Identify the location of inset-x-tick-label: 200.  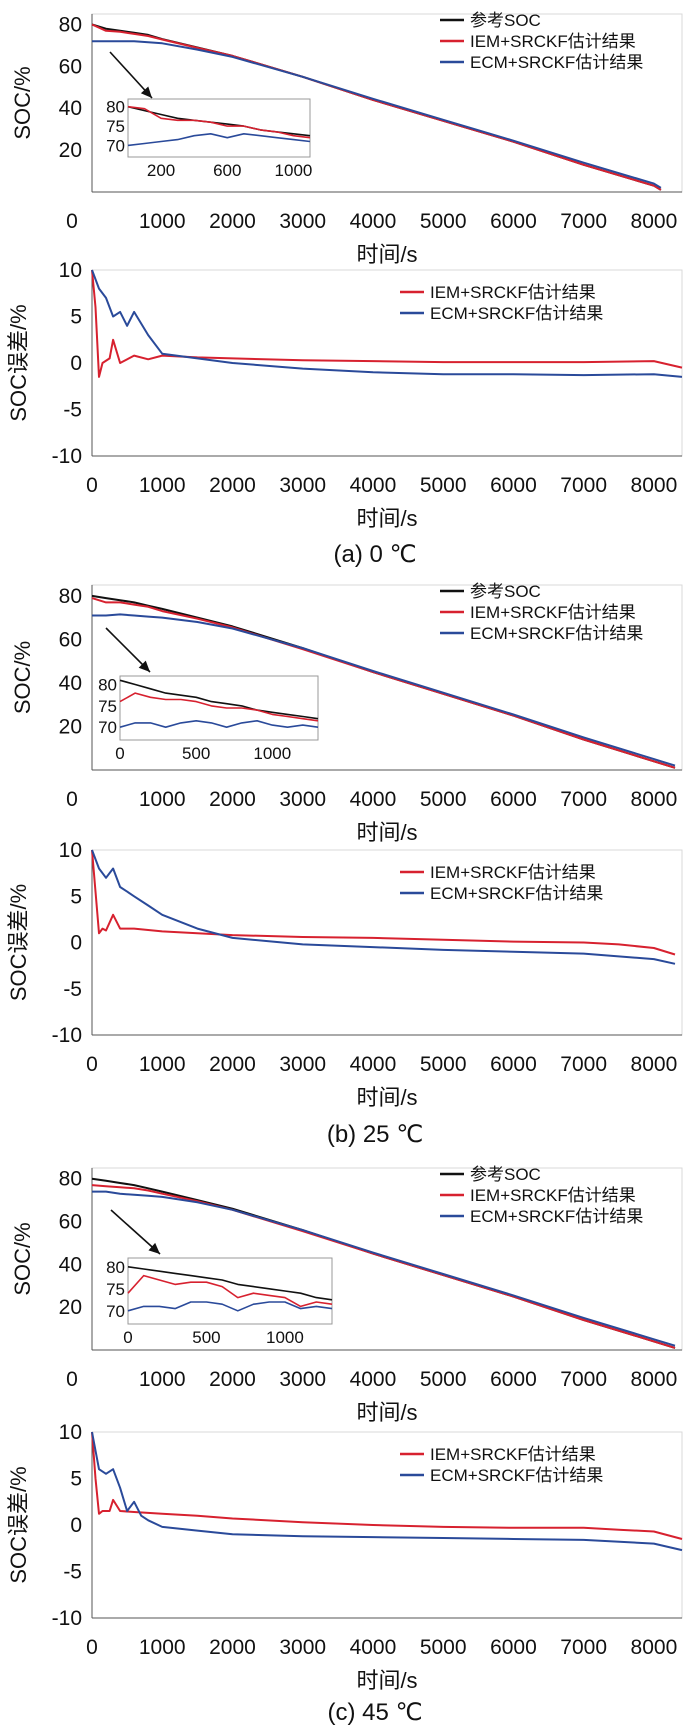
(161, 170).